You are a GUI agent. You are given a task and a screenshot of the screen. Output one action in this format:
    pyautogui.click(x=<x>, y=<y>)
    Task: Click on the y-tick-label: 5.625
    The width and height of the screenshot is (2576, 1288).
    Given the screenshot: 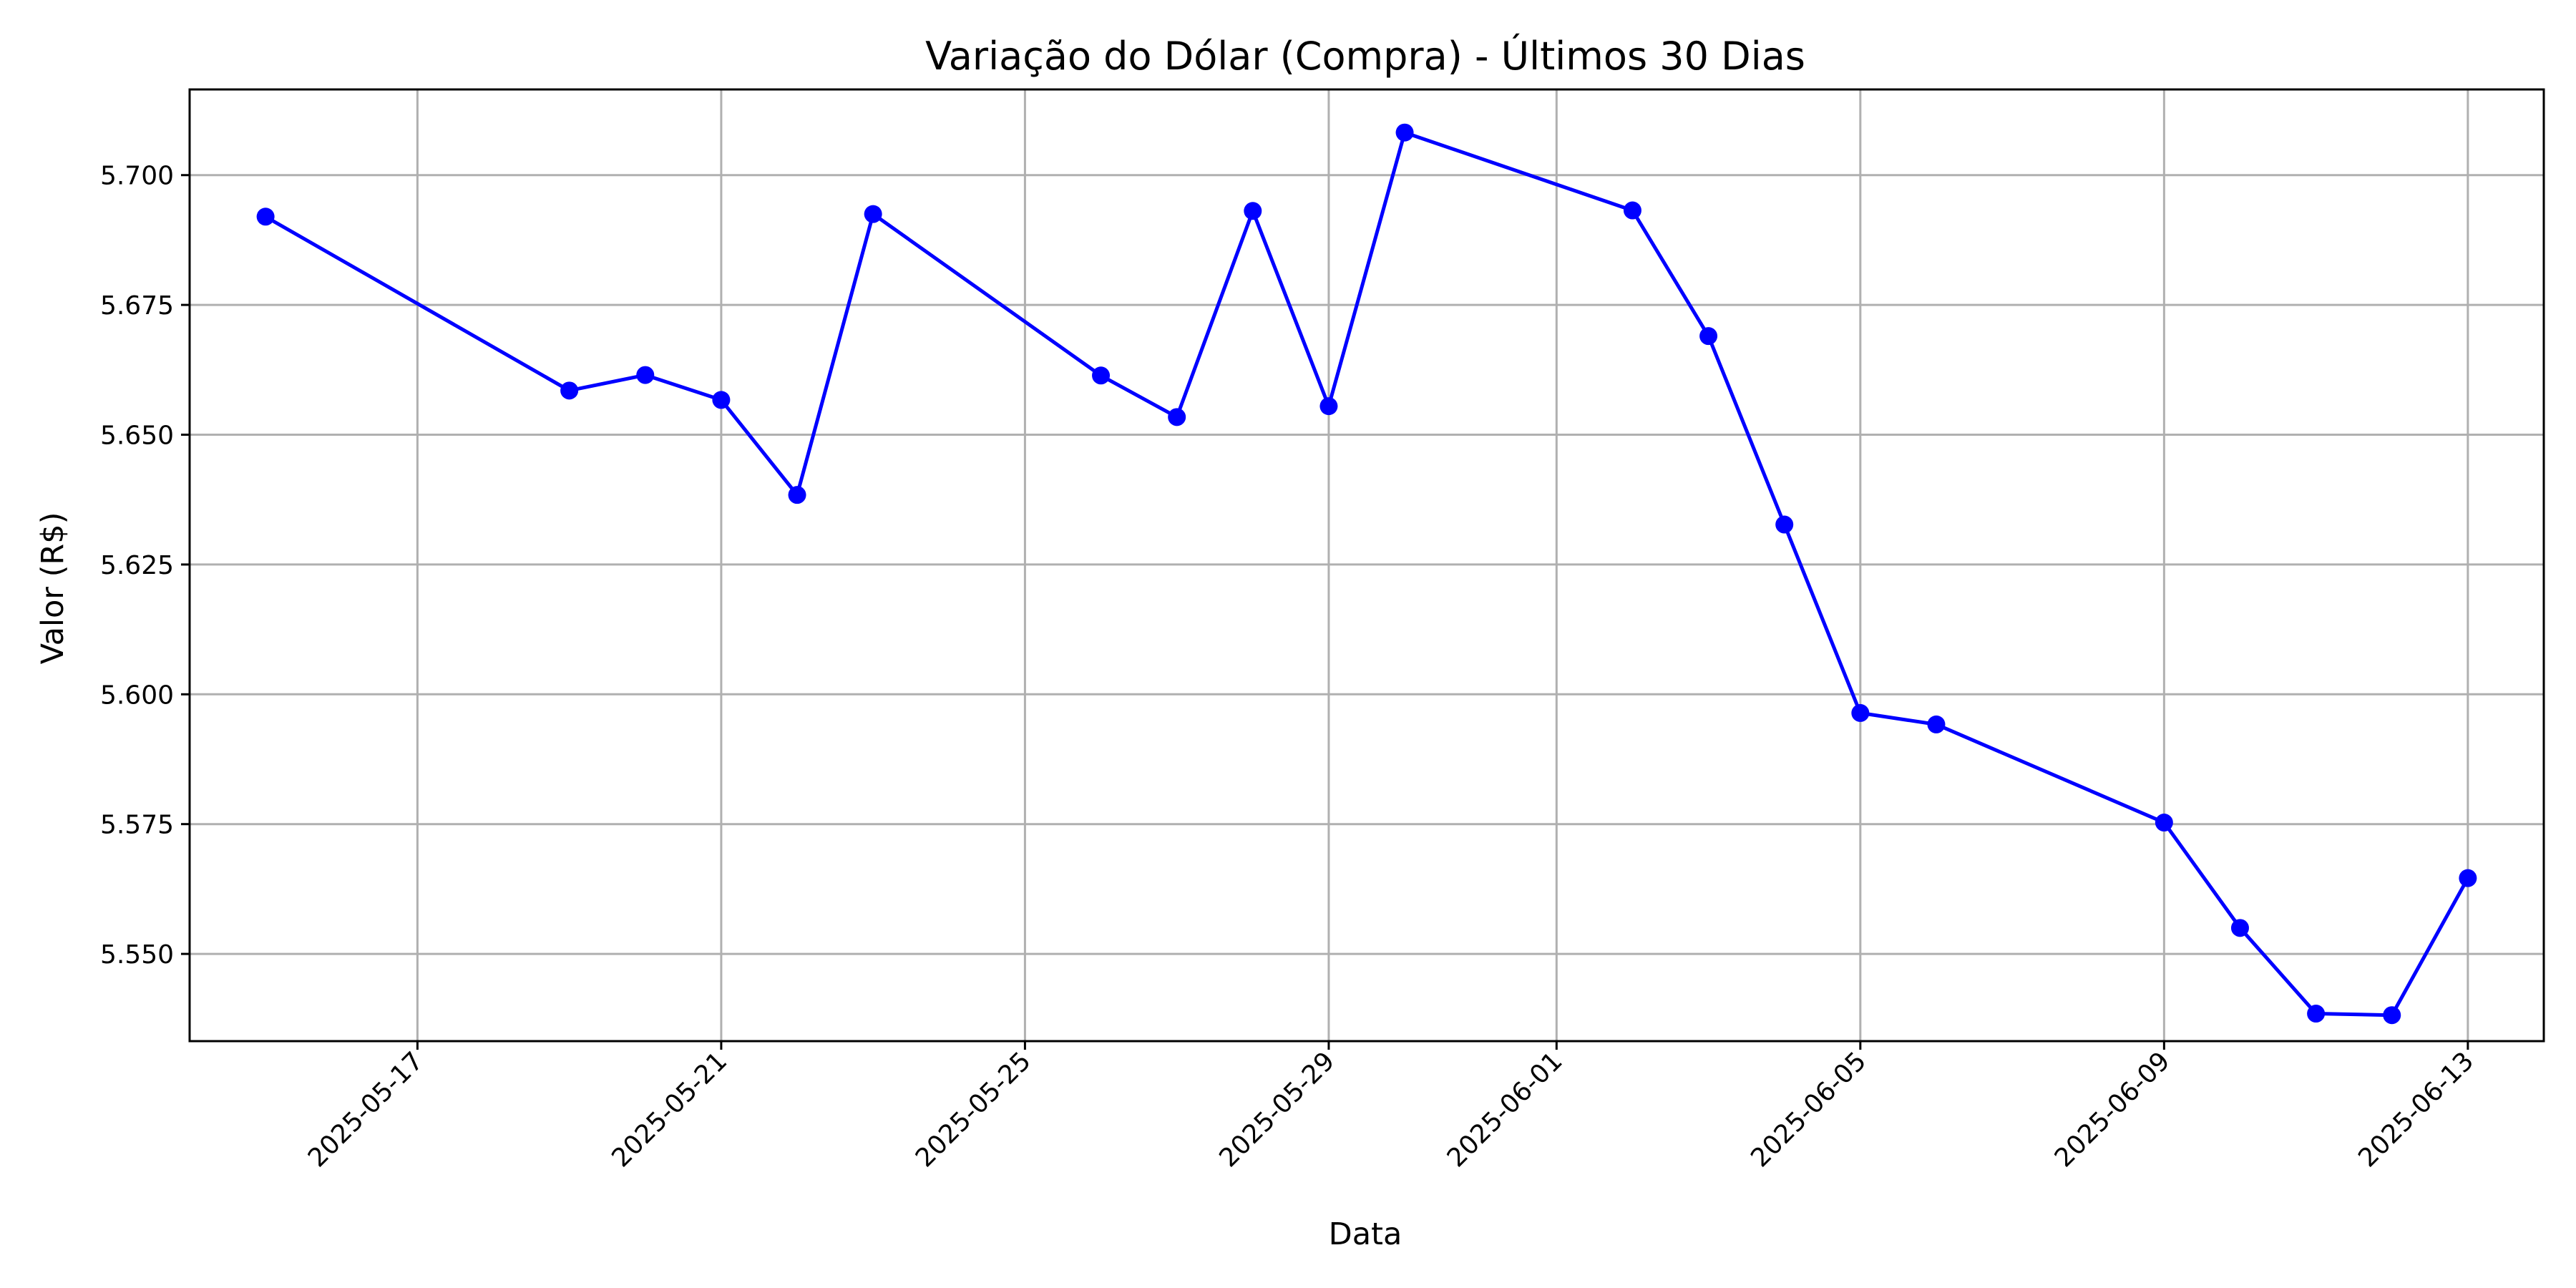 What is the action you would take?
    pyautogui.click(x=137, y=565)
    